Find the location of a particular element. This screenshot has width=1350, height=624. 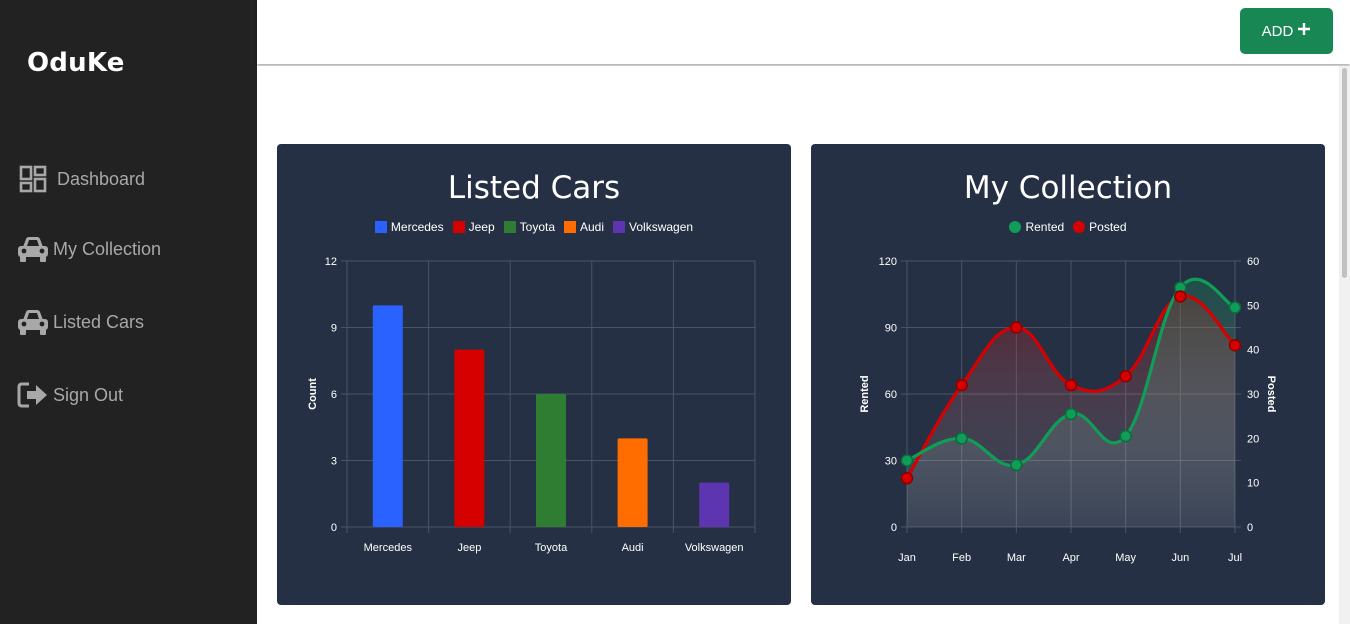

sidebar-item-label: My Collection is located at coordinates (107, 248).